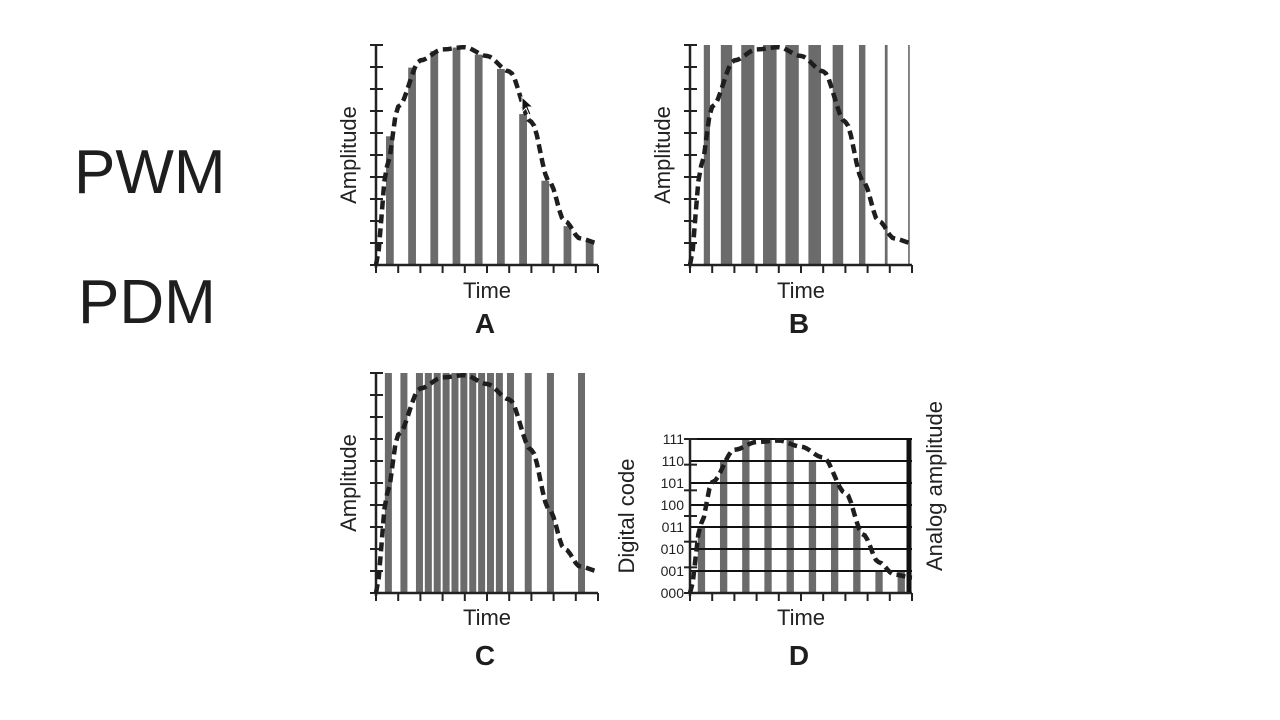 The height and width of the screenshot is (720, 1280). Describe the element at coordinates (673, 549) in the screenshot. I see `digital-code-label: 010` at that location.